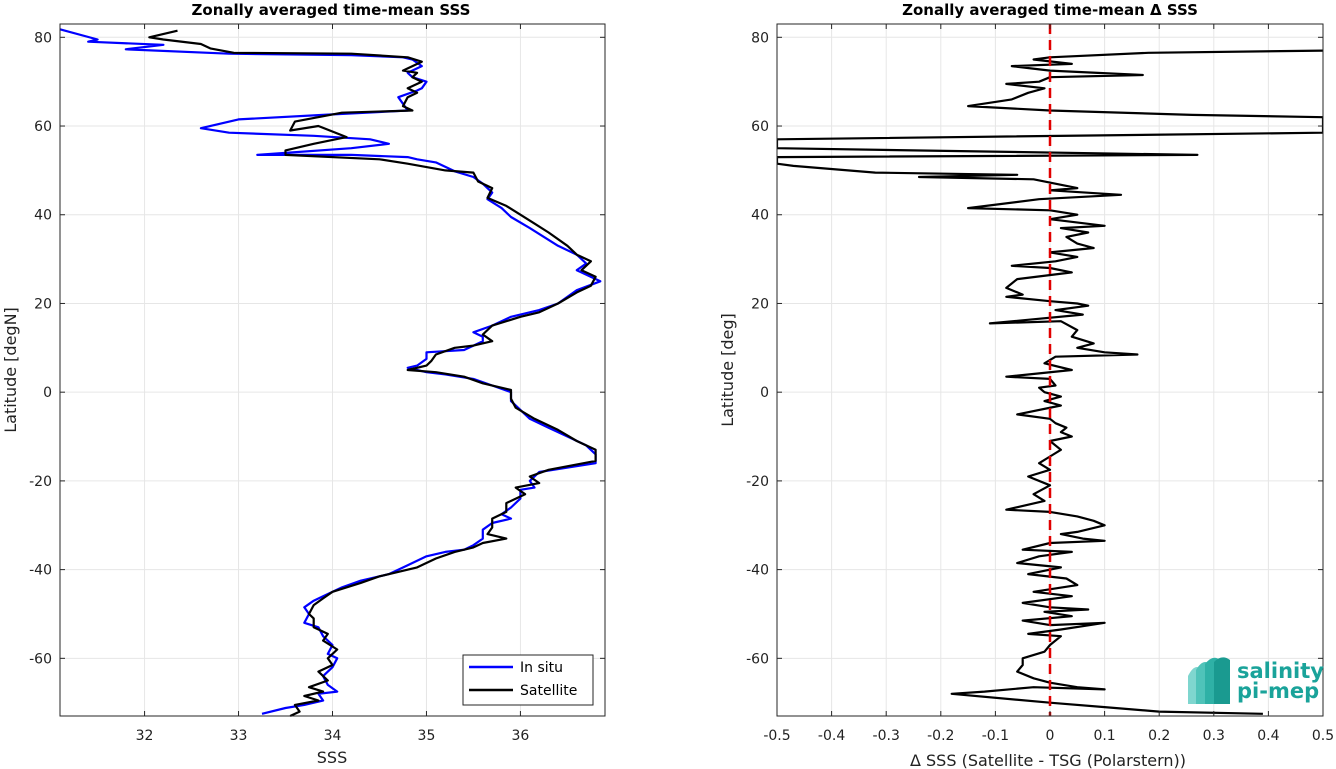 The image size is (1336, 769). Describe the element at coordinates (145, 736) in the screenshot. I see `sss-x-tick-label: 32` at that location.